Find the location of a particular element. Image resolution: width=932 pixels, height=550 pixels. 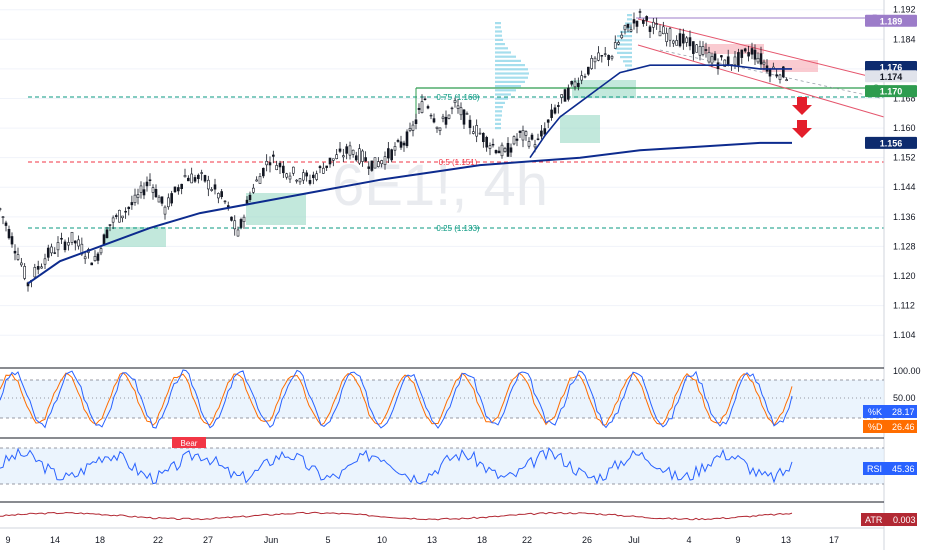

price-tick-label: 1.104 is located at coordinates (904, 335).